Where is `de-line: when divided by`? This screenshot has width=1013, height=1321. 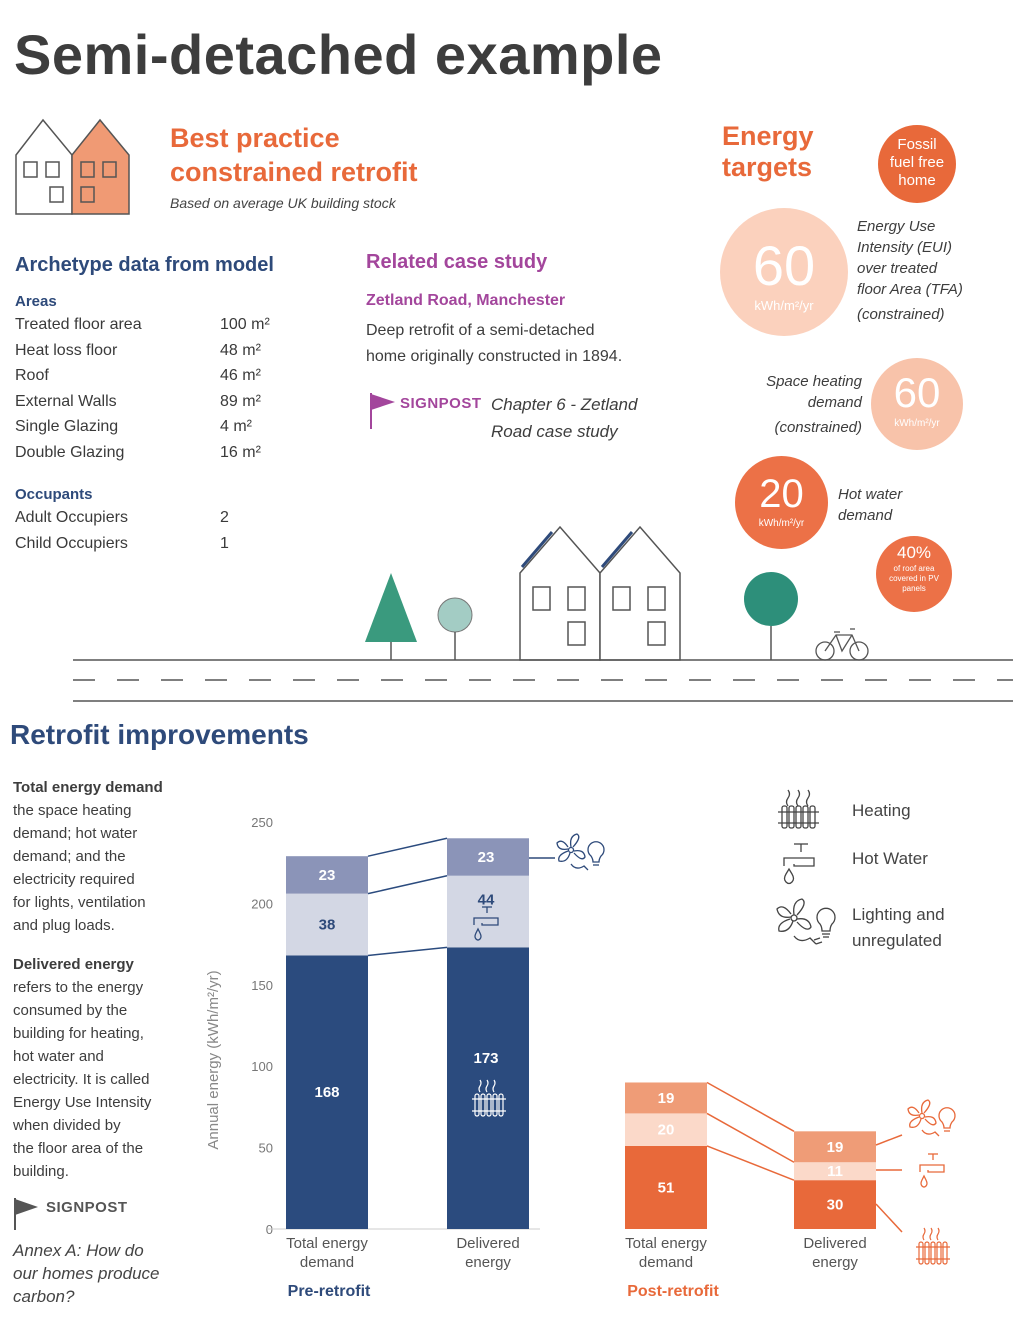
de-line: when divided by is located at coordinates (67, 1125).